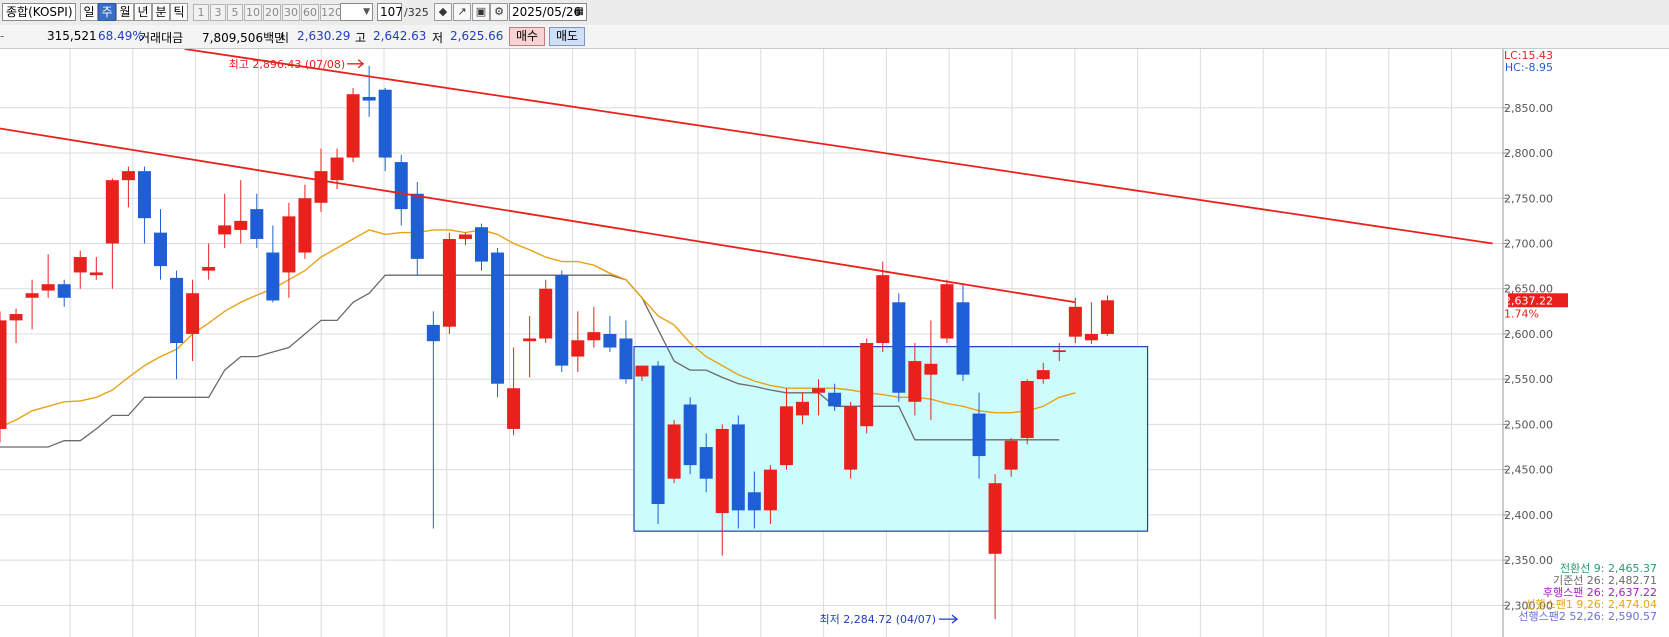 This screenshot has width=1669, height=637. Describe the element at coordinates (1528, 379) in the screenshot. I see `price-tick-label: 2,550.00` at that location.